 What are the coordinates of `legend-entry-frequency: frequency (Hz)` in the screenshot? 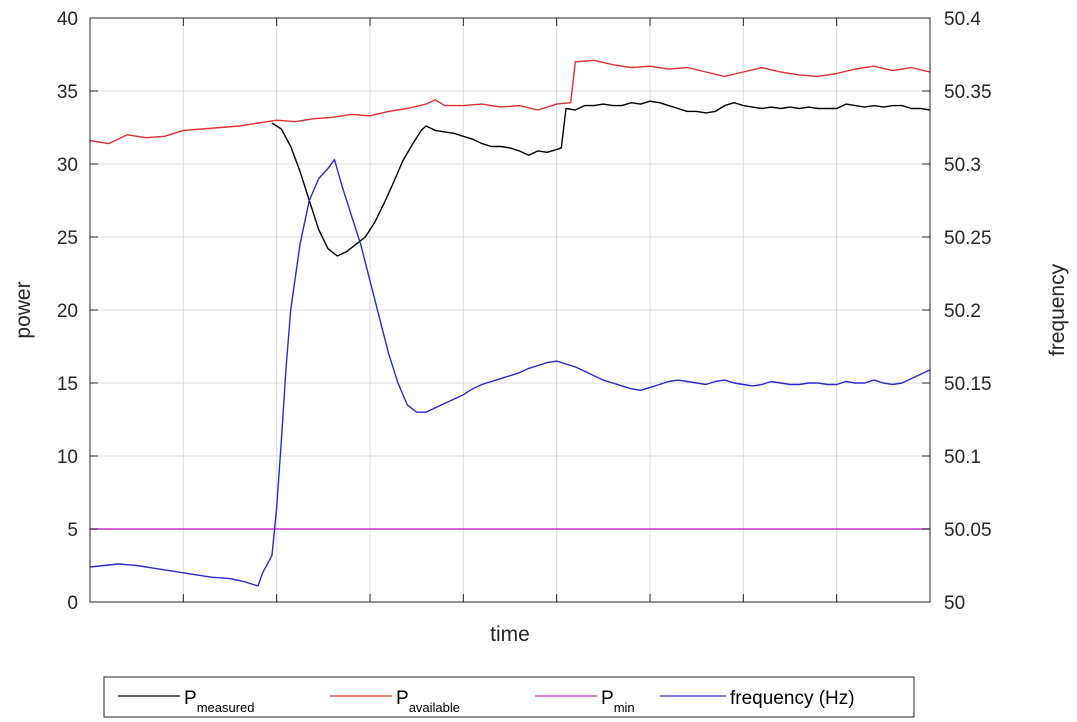 It's located at (757, 698).